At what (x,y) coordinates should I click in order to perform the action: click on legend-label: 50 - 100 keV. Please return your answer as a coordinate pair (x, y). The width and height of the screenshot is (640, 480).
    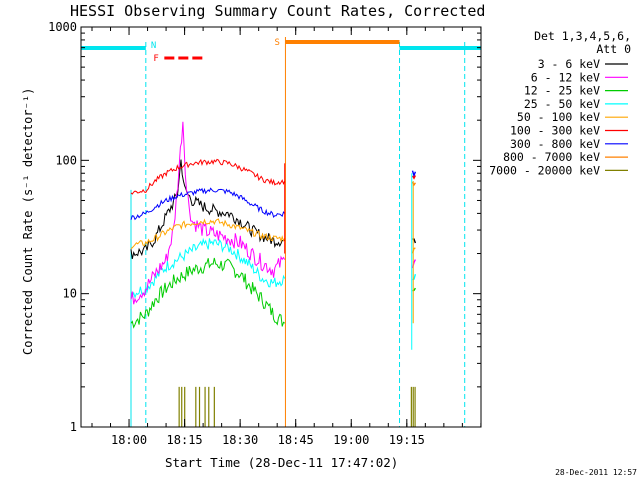
    Looking at the image, I should click on (558, 117).